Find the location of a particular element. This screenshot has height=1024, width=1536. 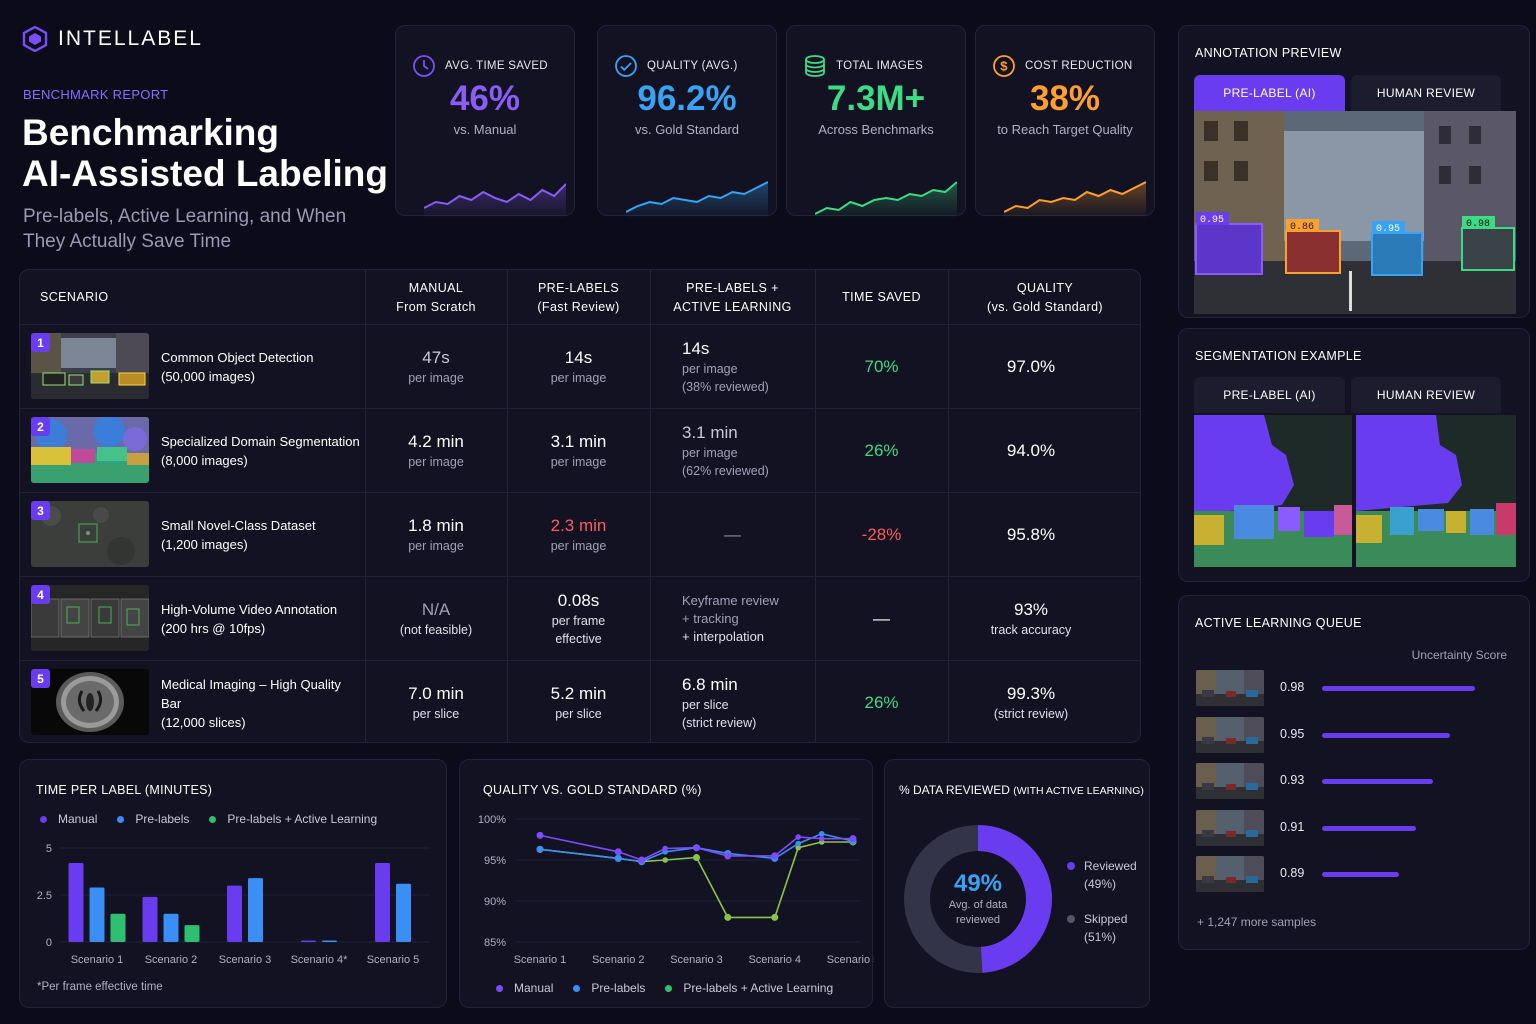

cell-time-saved: 26% is located at coordinates (881, 701).